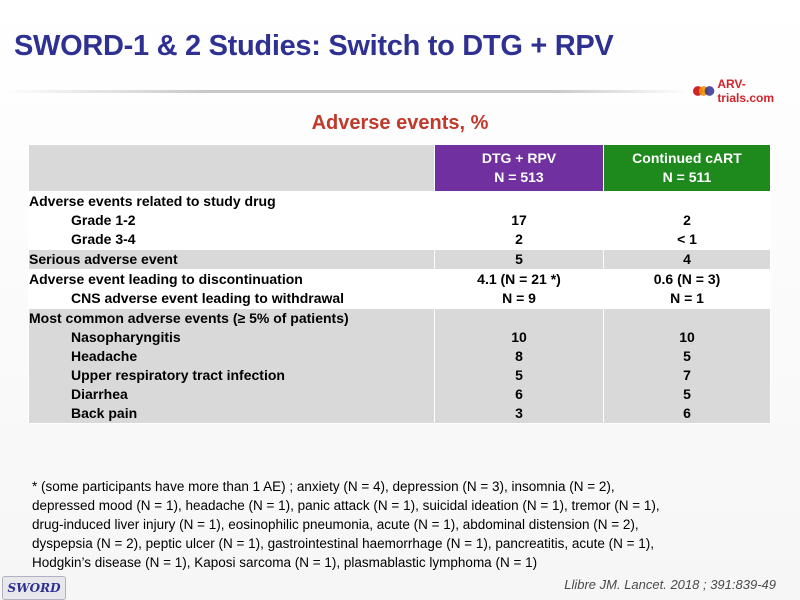 The height and width of the screenshot is (600, 800). I want to click on dtg-value: 10, so click(519, 337).